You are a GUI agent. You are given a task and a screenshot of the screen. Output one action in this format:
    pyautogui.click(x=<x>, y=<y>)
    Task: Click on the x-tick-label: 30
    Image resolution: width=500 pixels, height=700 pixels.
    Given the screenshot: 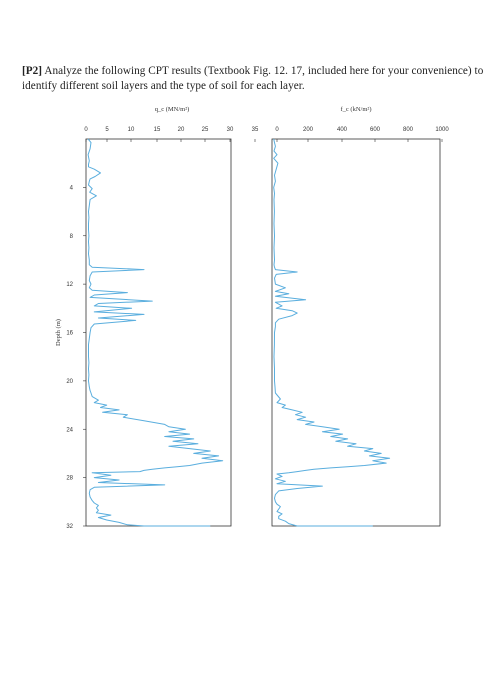 What is the action you would take?
    pyautogui.click(x=230, y=130)
    